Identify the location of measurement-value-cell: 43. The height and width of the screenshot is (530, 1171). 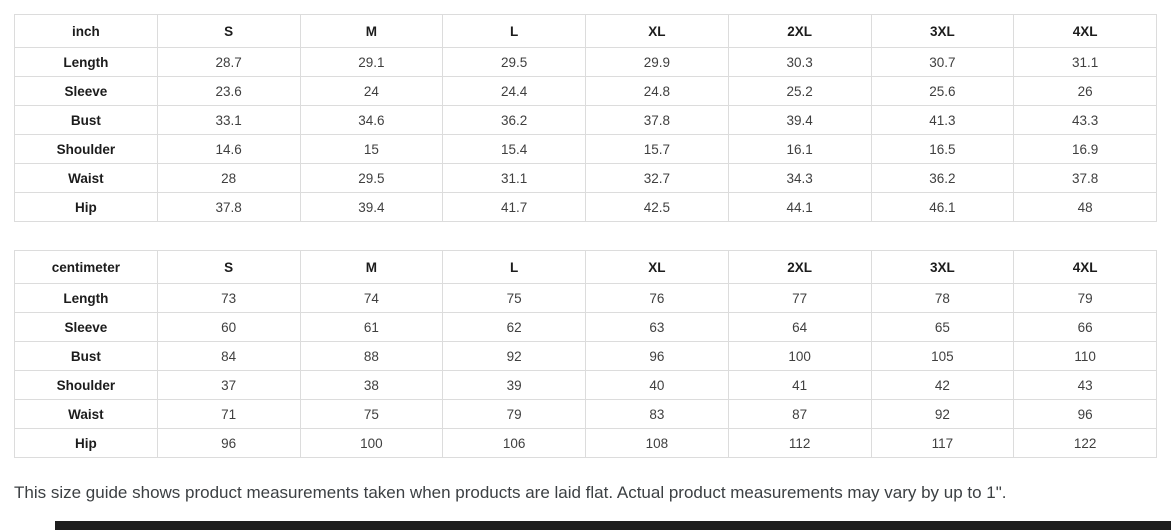
(1085, 385).